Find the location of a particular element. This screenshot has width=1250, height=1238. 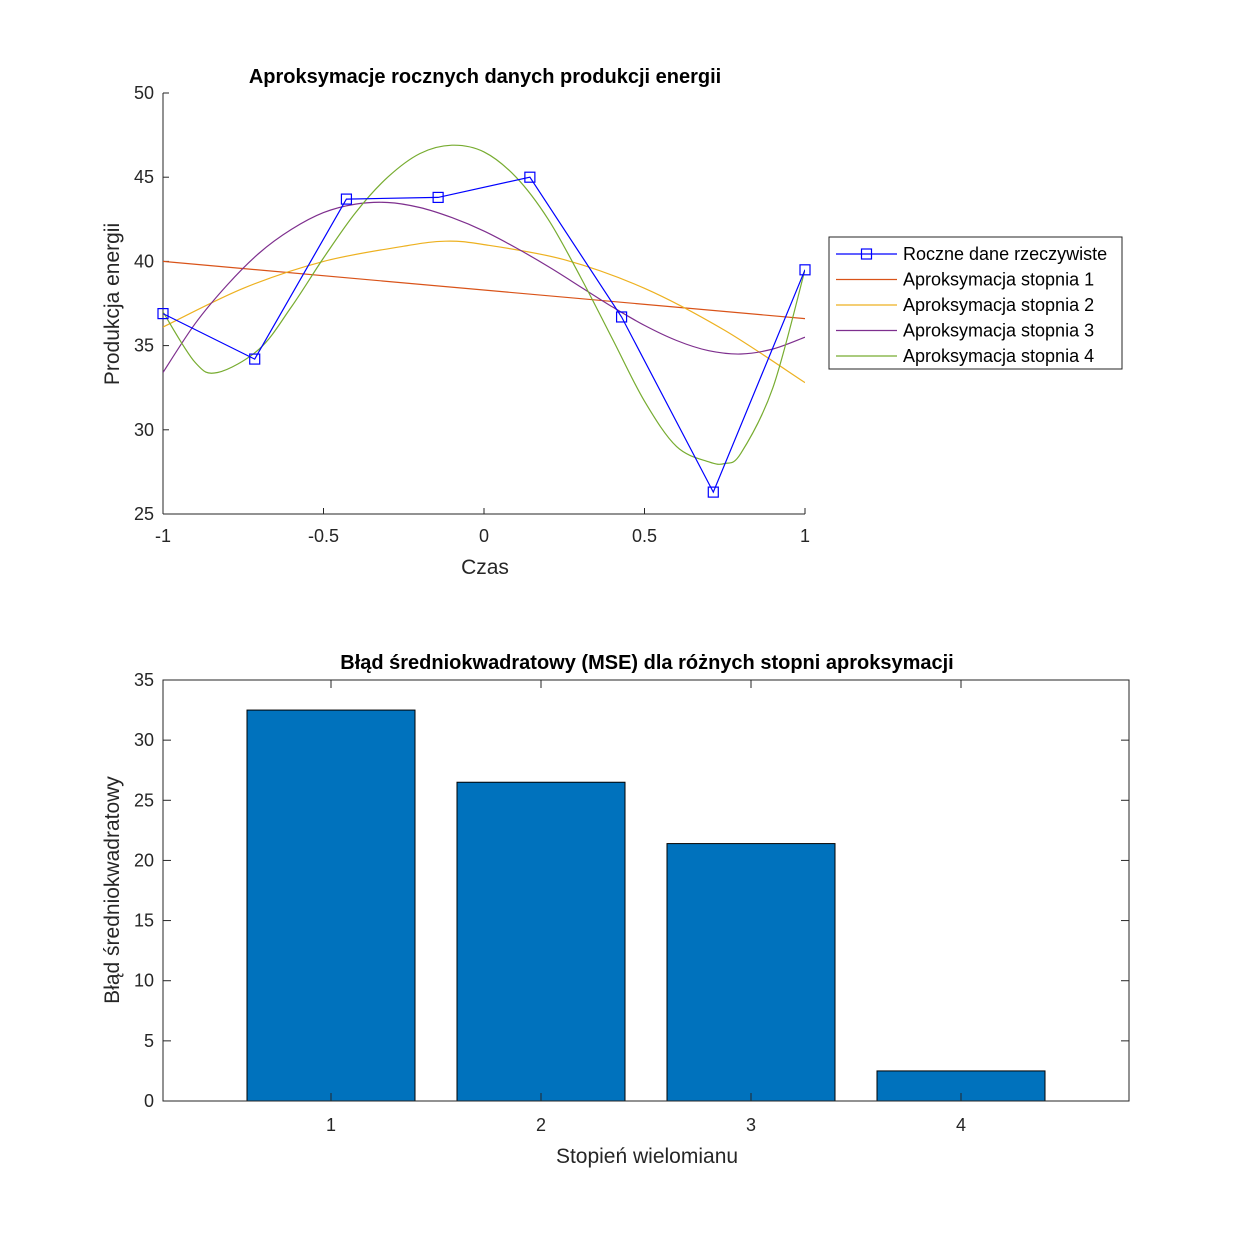

legend-box is located at coordinates (975, 303).